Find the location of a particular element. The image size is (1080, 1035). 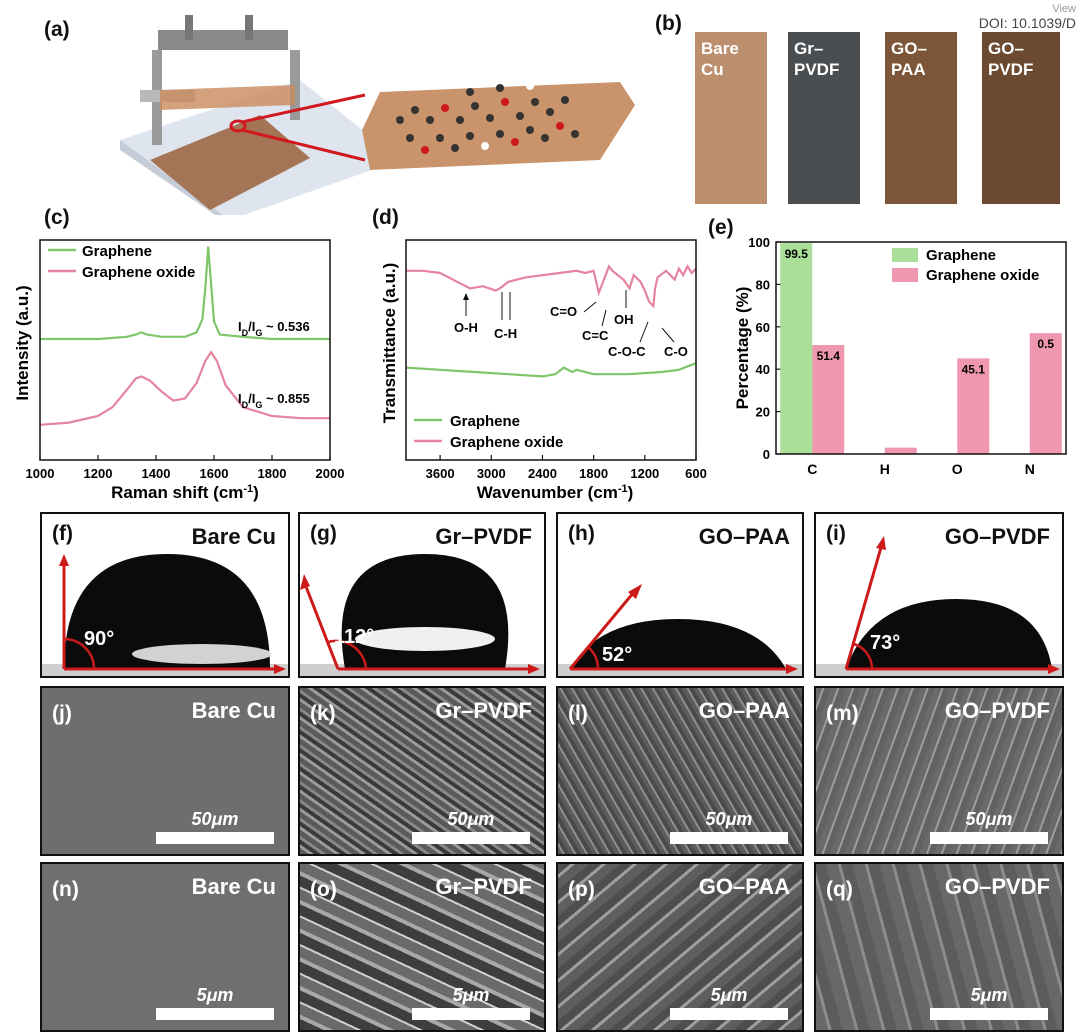

y-tick-label: 60 is located at coordinates (763, 327).